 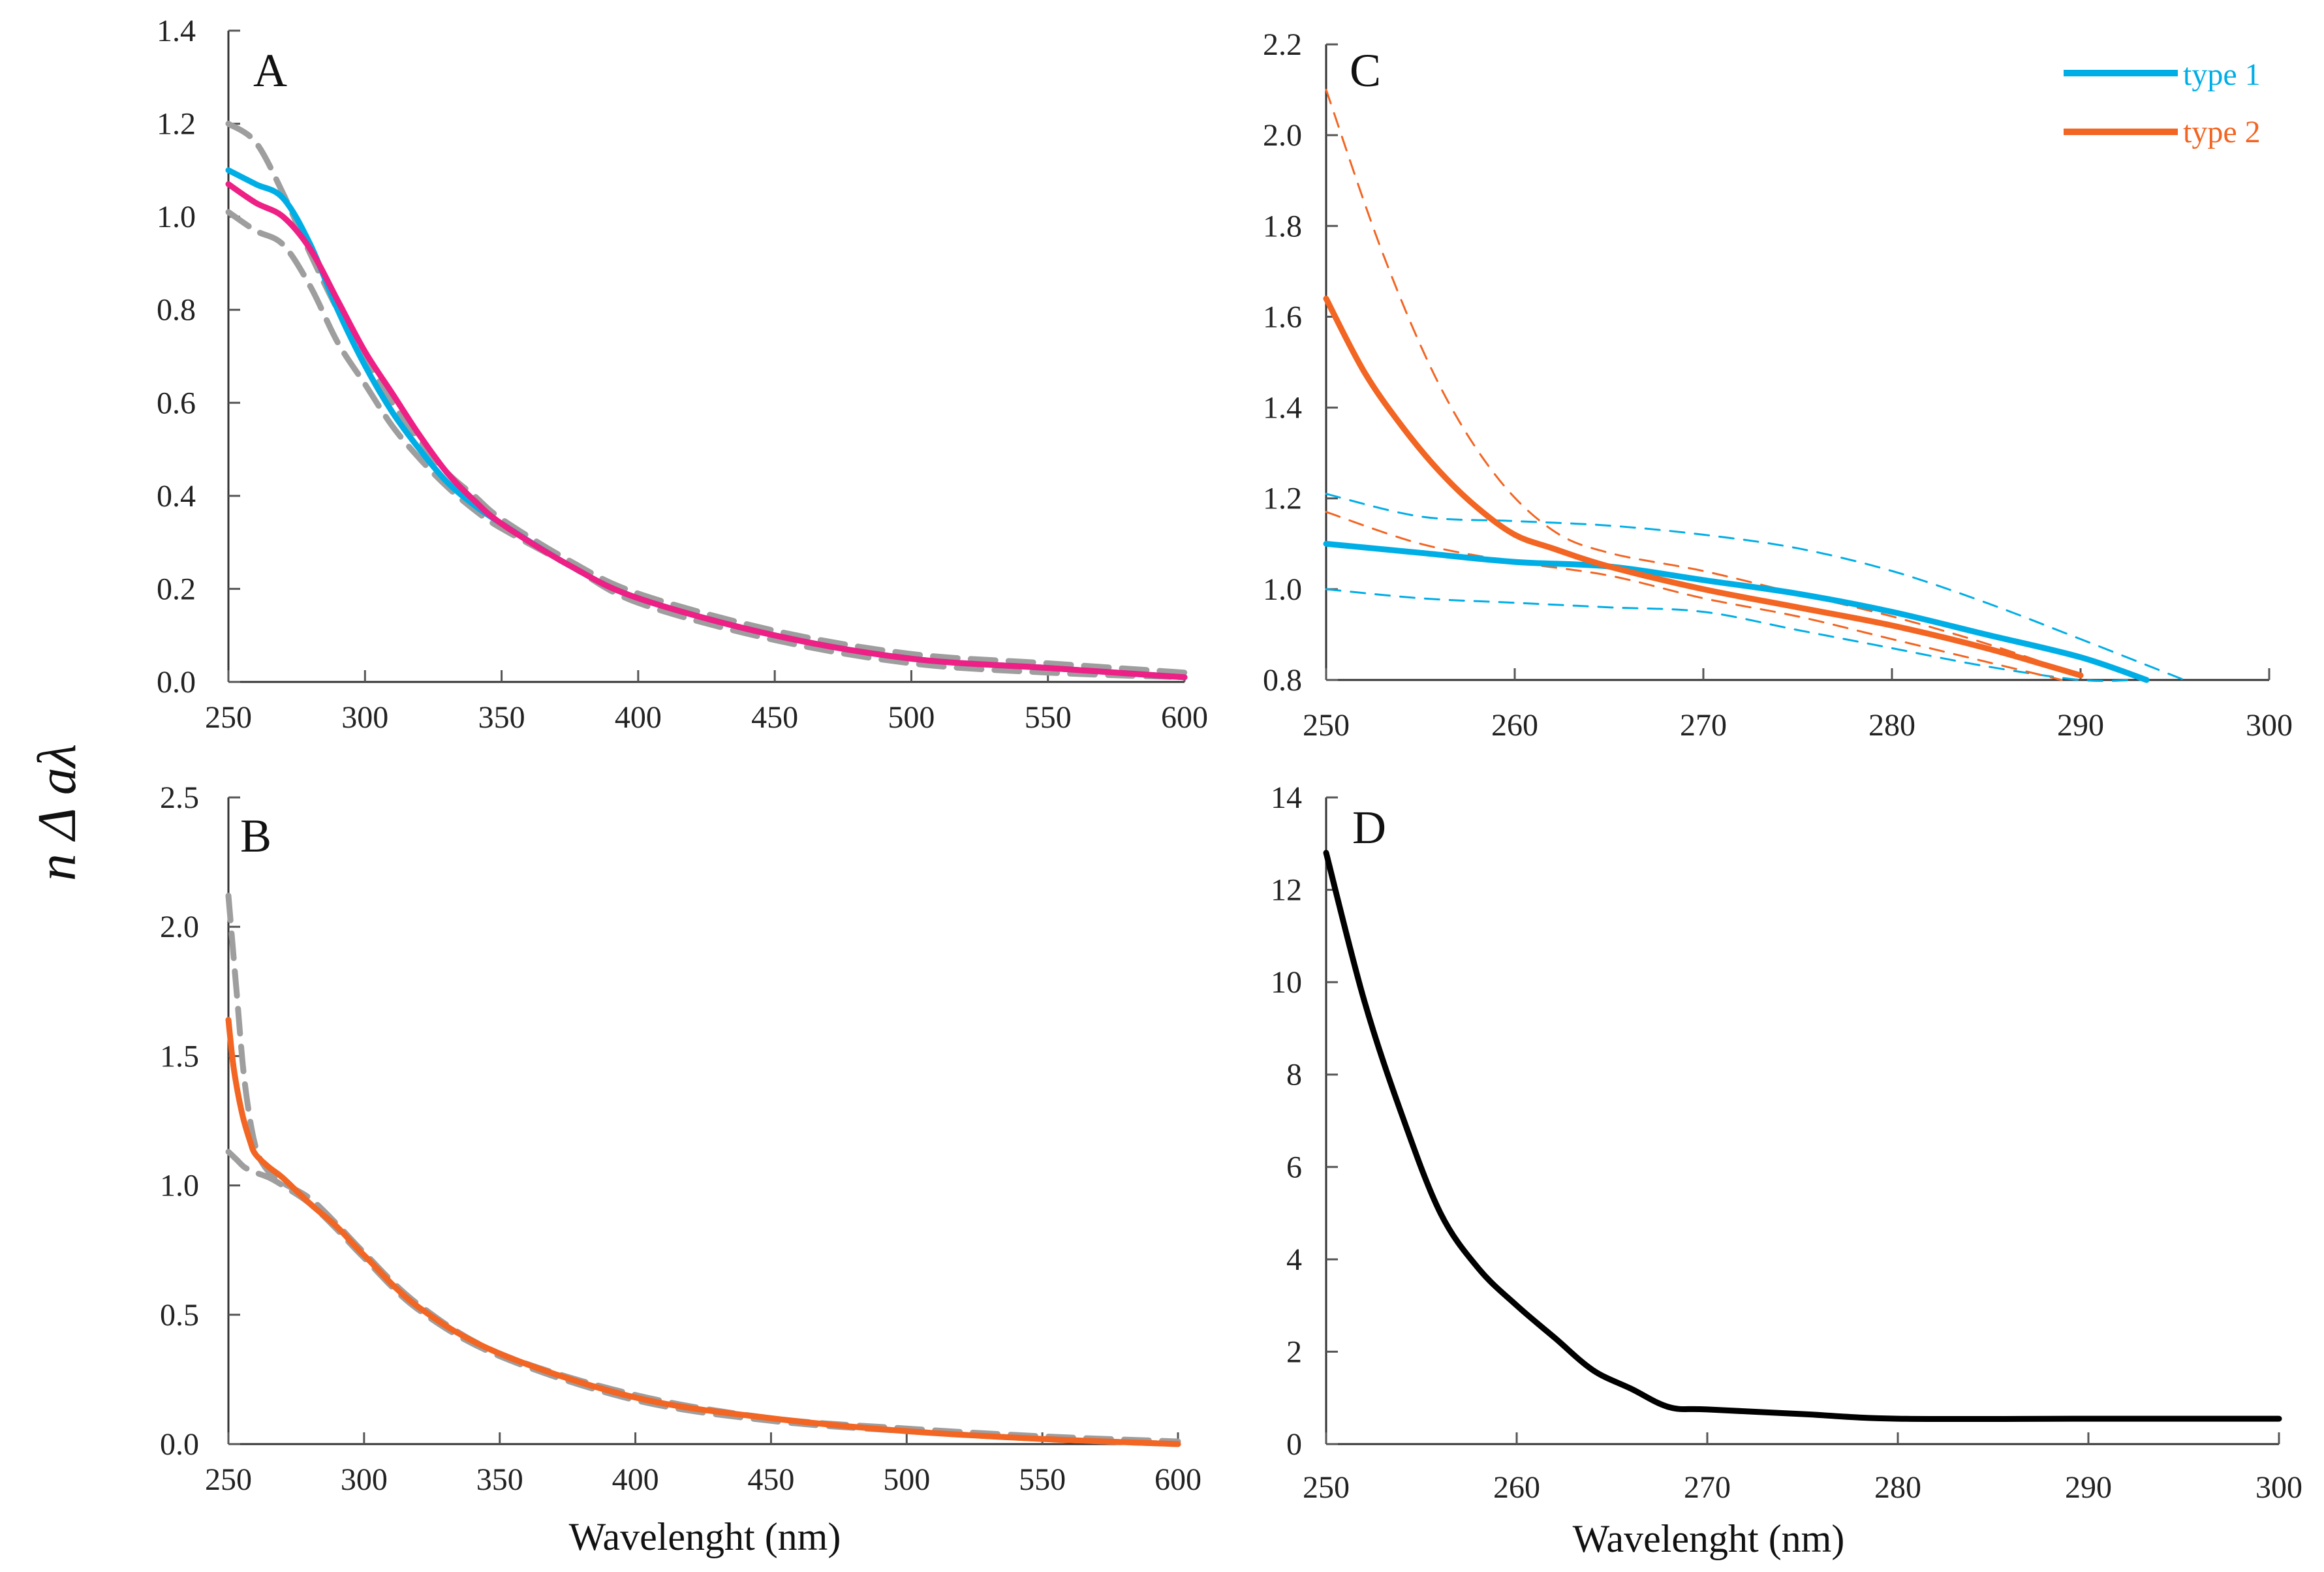 I want to click on panel-b-x-axis-title: Wavelenght (nm), so click(x=705, y=1536).